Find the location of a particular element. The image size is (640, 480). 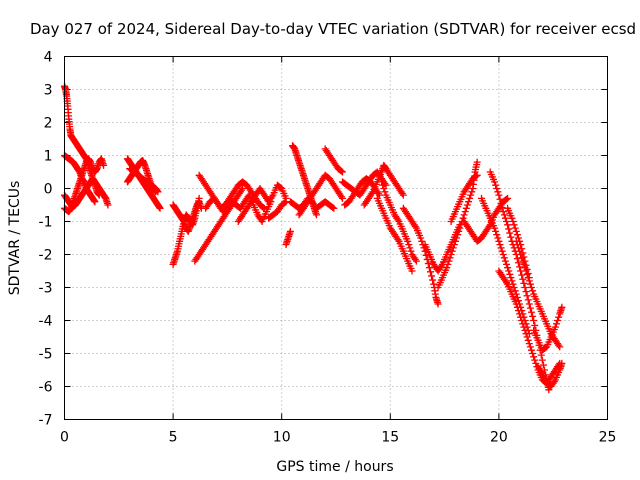

series-g24 is located at coordinates (399, 221).